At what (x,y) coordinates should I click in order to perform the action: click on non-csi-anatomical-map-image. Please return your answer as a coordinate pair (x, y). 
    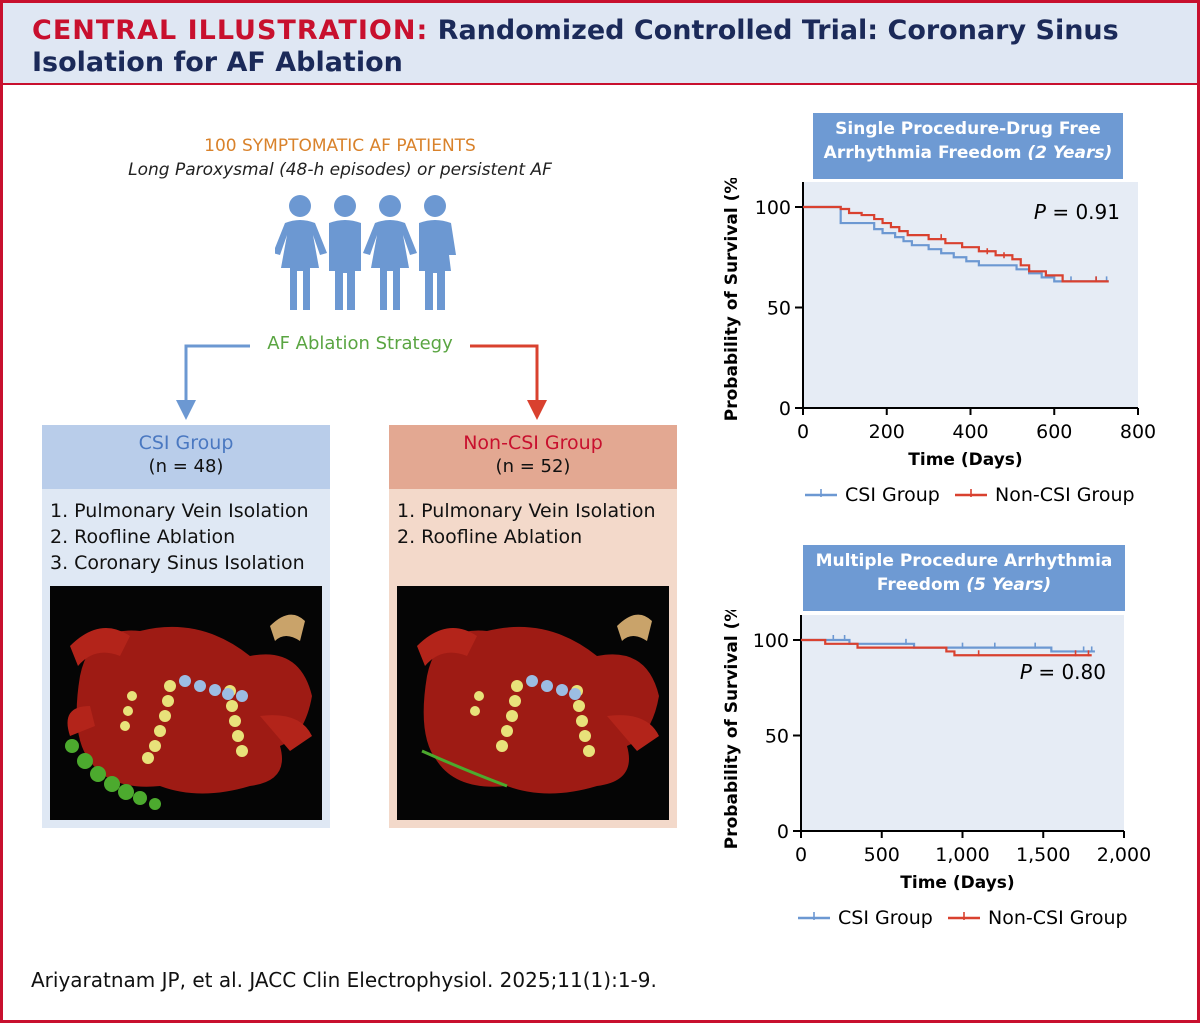
    Looking at the image, I should click on (533, 703).